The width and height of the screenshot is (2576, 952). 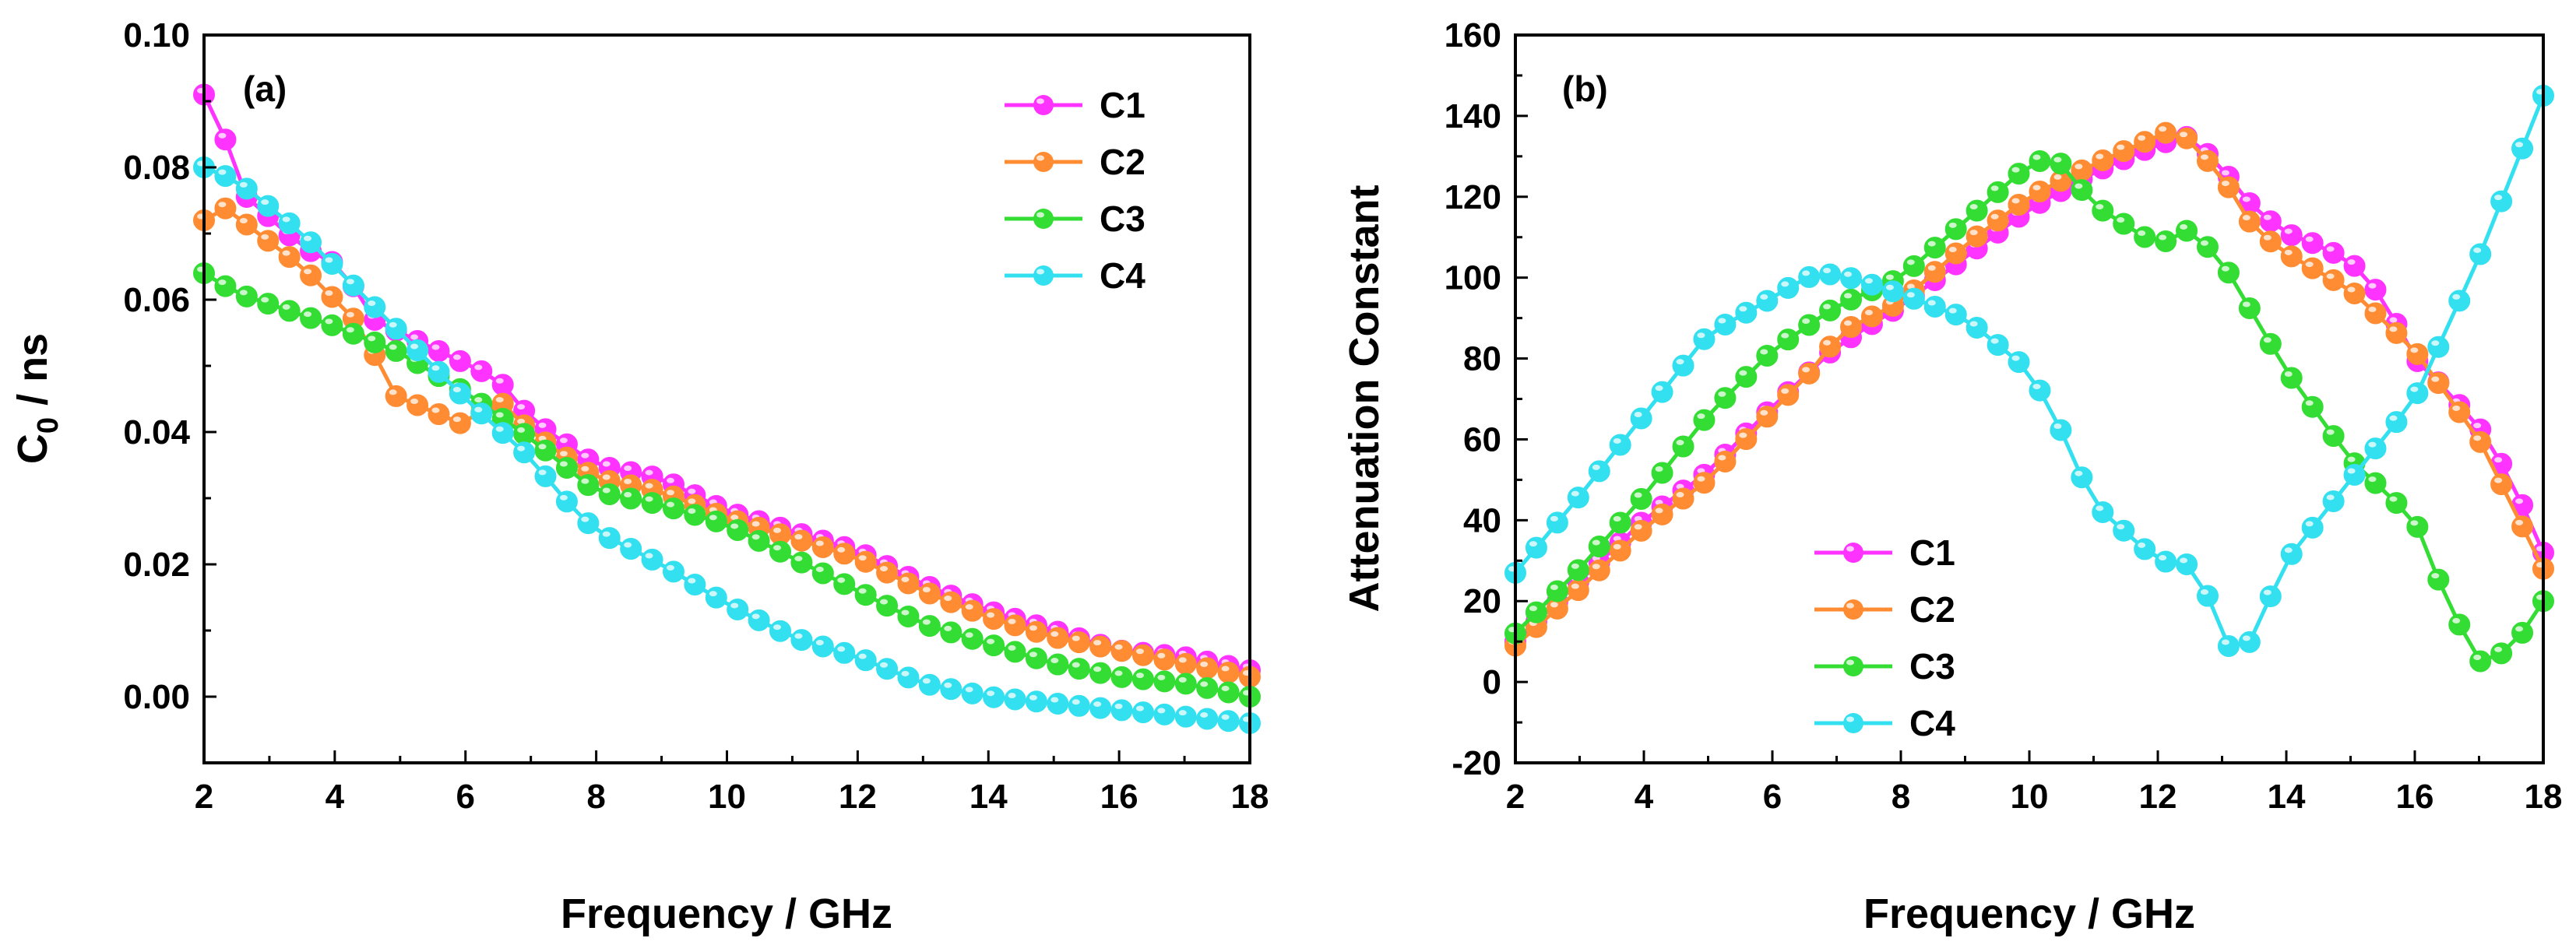 I want to click on y-tick-label-b-1: 0, so click(x=1492, y=682).